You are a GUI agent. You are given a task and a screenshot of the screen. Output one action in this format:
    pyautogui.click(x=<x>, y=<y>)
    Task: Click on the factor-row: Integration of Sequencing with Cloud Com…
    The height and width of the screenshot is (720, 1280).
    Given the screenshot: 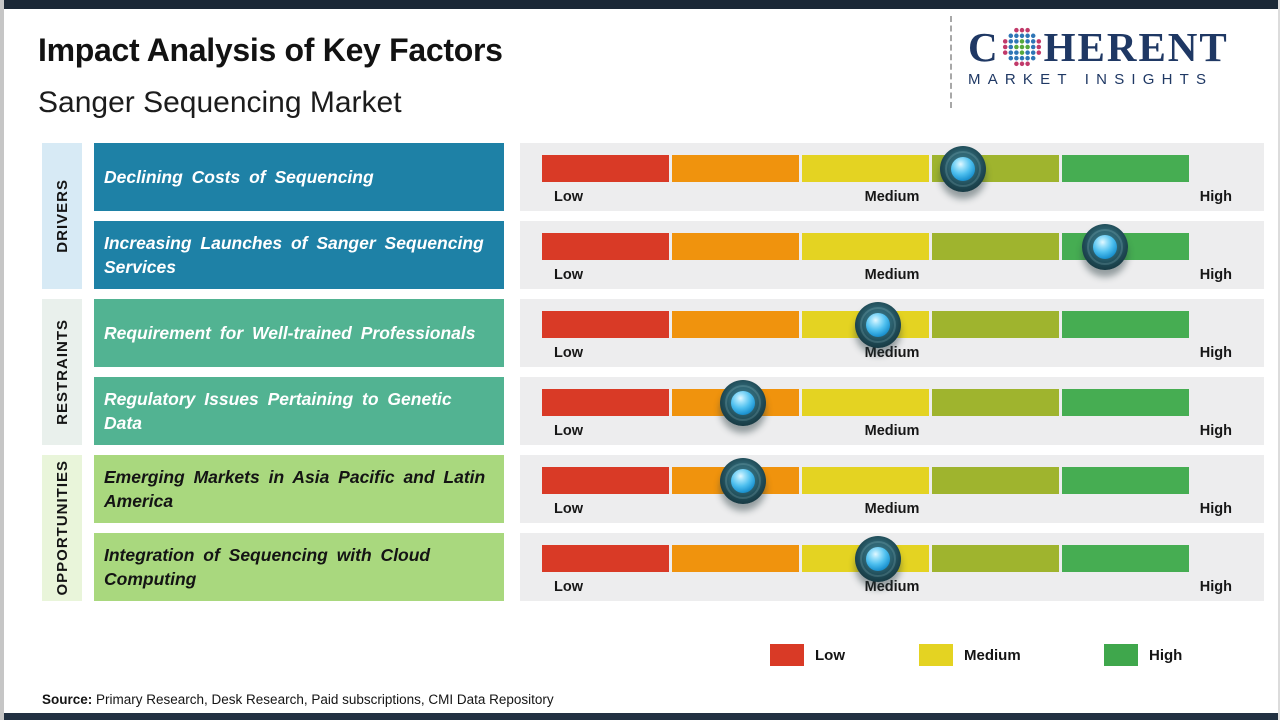 What is the action you would take?
    pyautogui.click(x=679, y=567)
    